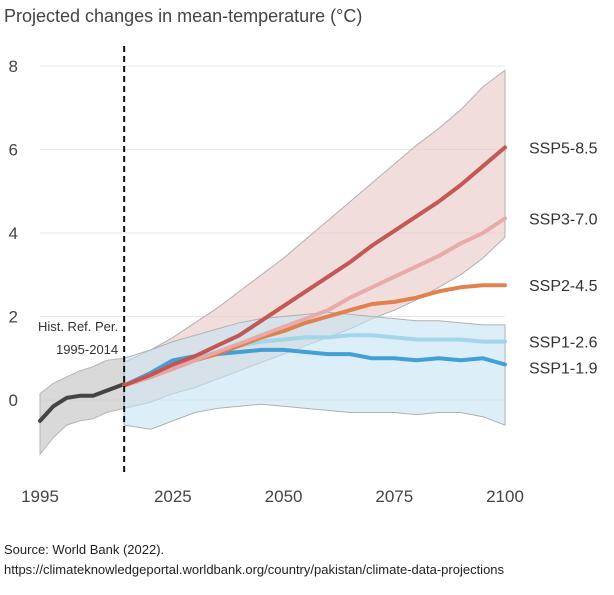 The height and width of the screenshot is (595, 614). I want to click on series-label-ssp1-1-9: SSP1-1.9, so click(563, 369).